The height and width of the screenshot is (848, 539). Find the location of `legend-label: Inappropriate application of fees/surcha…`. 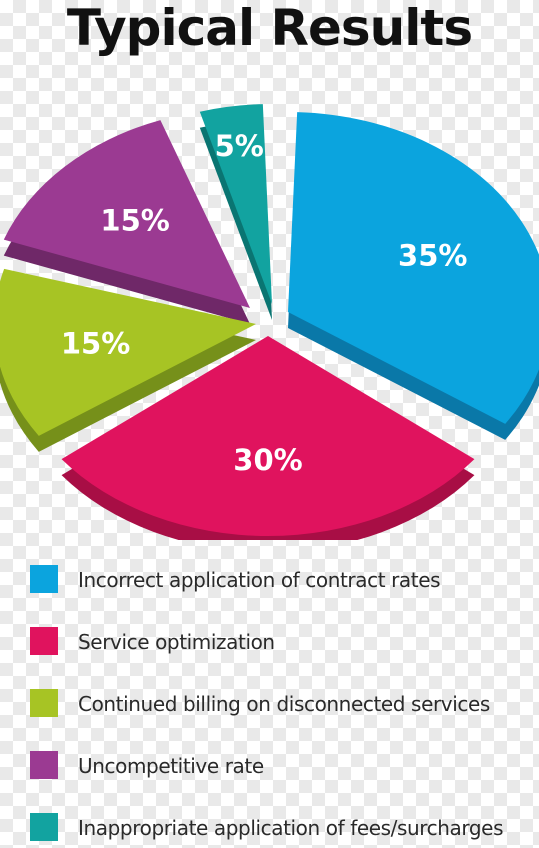

legend-label: Inappropriate application of fees/surcha… is located at coordinates (291, 828).